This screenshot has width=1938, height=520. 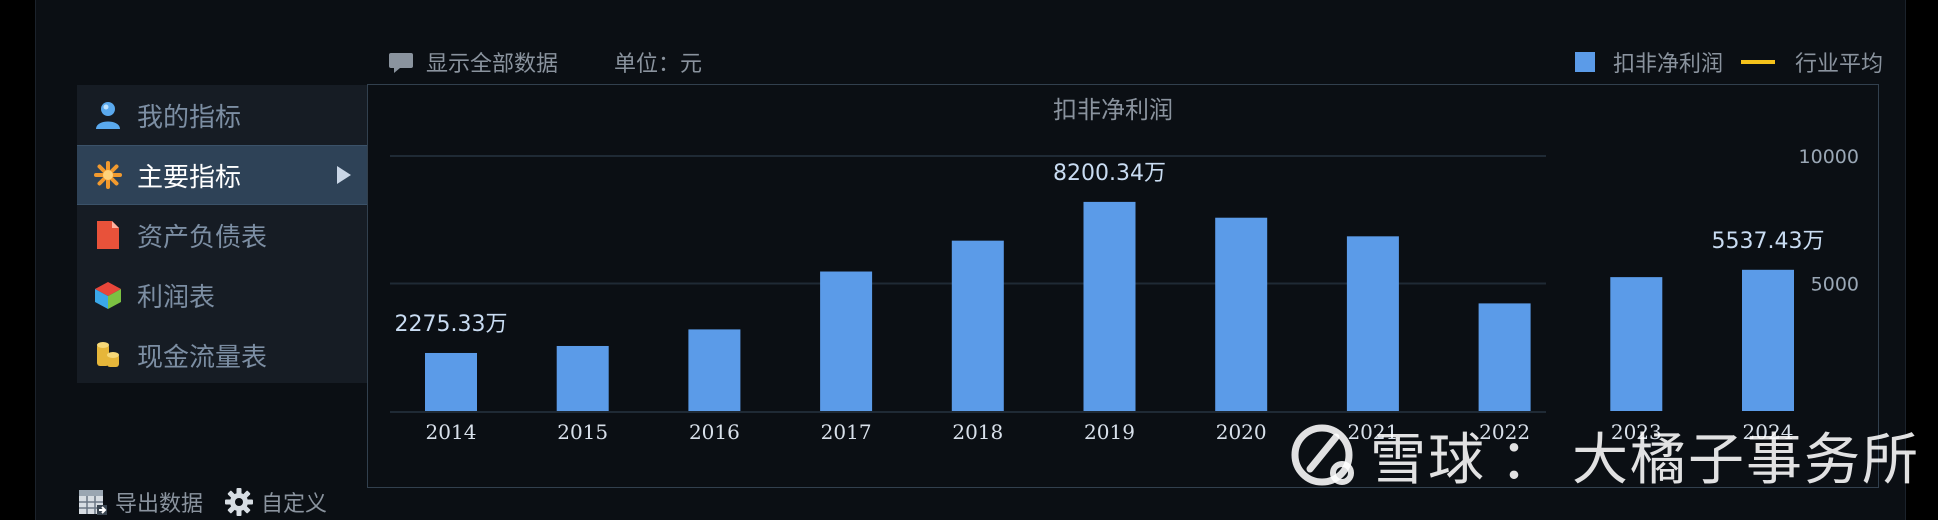 What do you see at coordinates (344, 175) in the screenshot?
I see `caret-right-icon` at bounding box center [344, 175].